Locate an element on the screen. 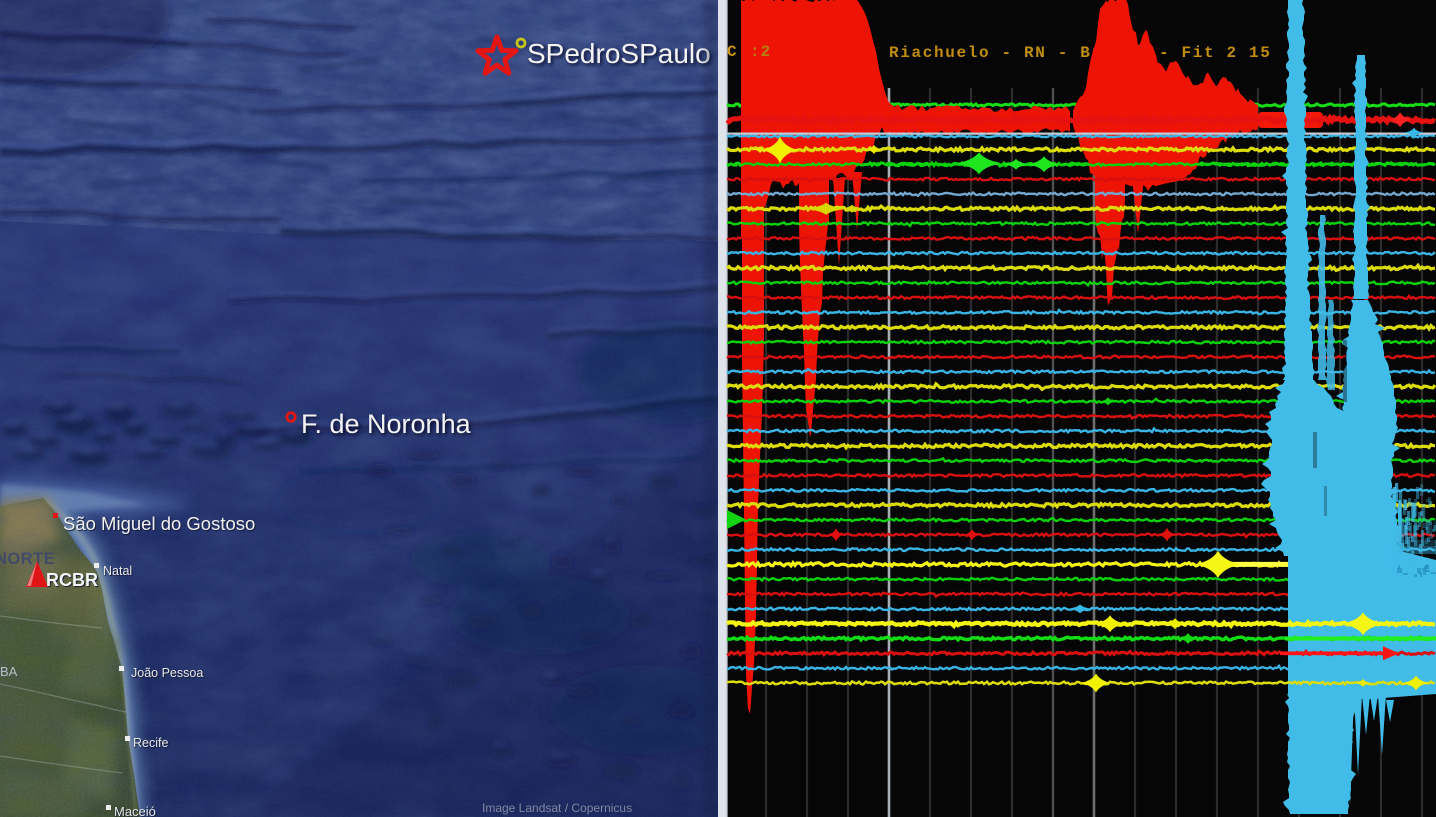 The height and width of the screenshot is (817, 1436). svg-text: :2 is located at coordinates (760, 52).